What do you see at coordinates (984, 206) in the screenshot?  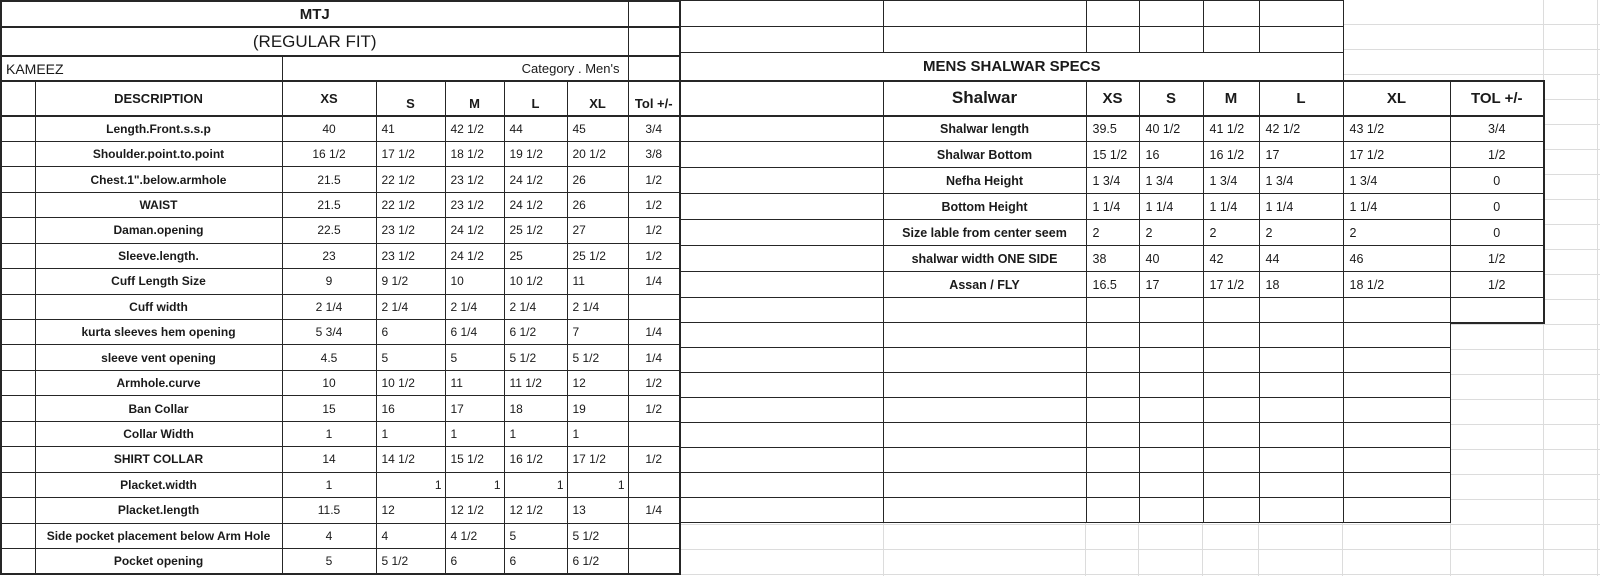 I see `row-label-cell: Bottom Height` at bounding box center [984, 206].